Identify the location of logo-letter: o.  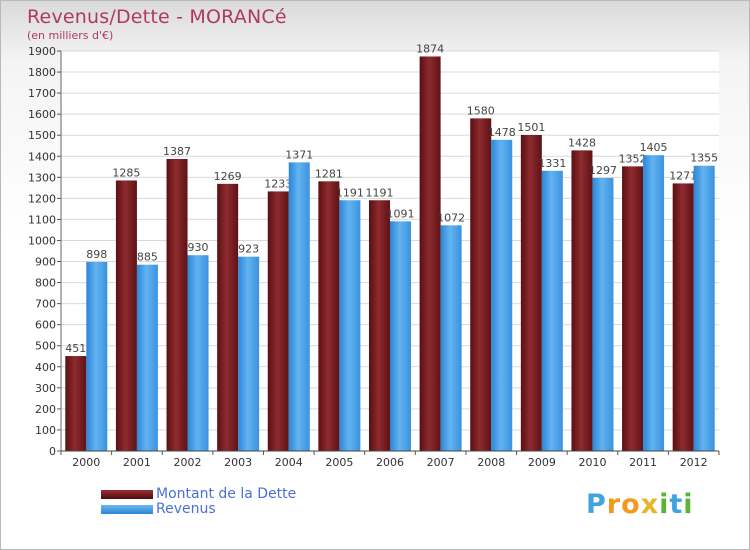
(631, 504).